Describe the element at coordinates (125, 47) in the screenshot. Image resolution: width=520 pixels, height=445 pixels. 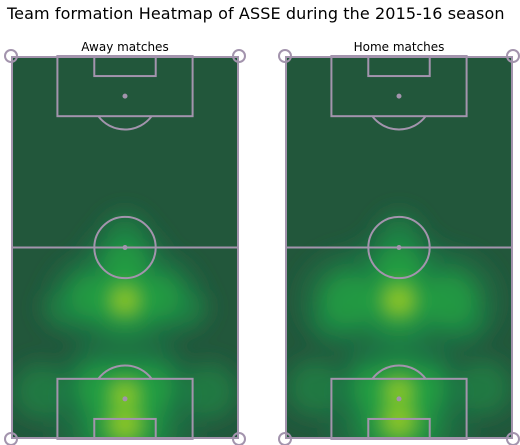
I see `panel-title-away: Away matches` at that location.